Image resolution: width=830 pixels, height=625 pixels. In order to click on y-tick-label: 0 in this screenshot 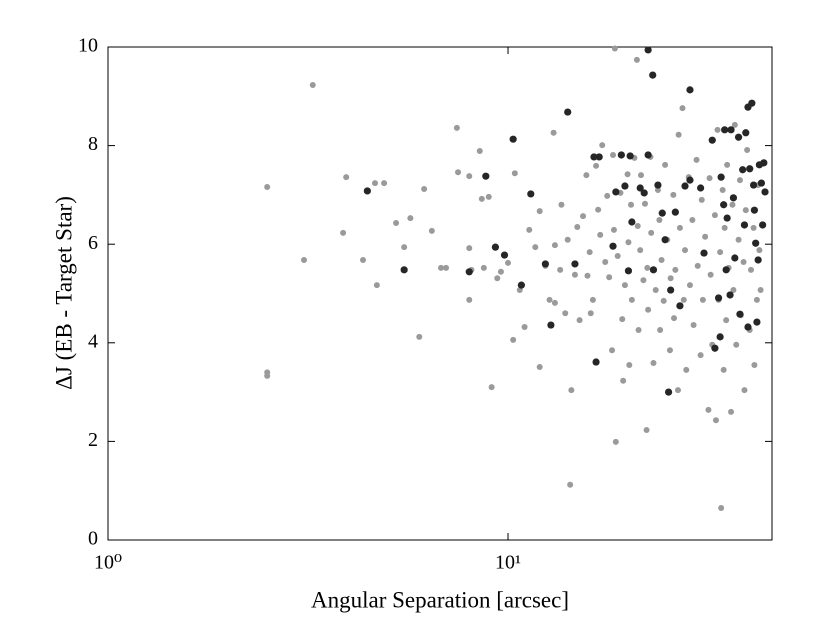, I will do `click(93, 539)`.